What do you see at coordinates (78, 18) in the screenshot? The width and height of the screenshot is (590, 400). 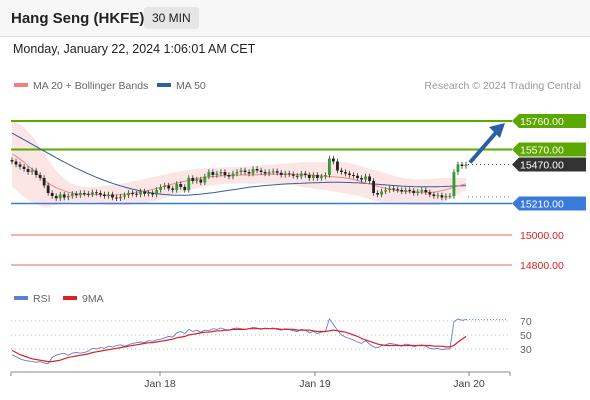 I see `instrument-title: Hang Seng (HKFE)` at bounding box center [78, 18].